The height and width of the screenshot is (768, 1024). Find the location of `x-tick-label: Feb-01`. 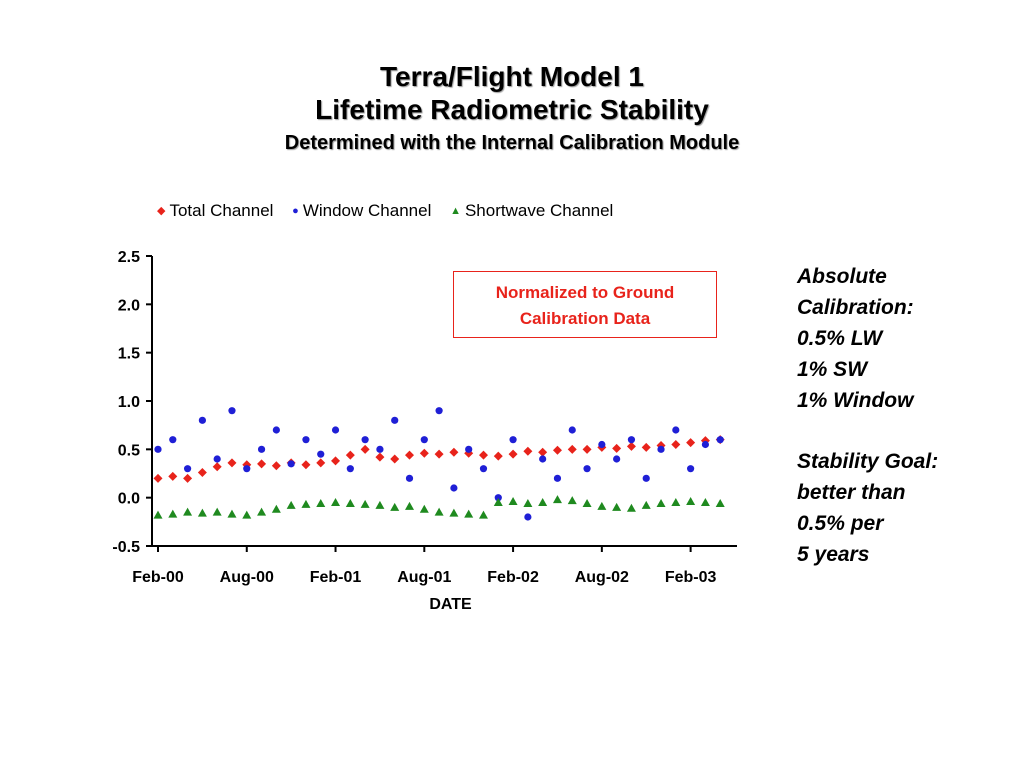

x-tick-label: Feb-01 is located at coordinates (336, 577).